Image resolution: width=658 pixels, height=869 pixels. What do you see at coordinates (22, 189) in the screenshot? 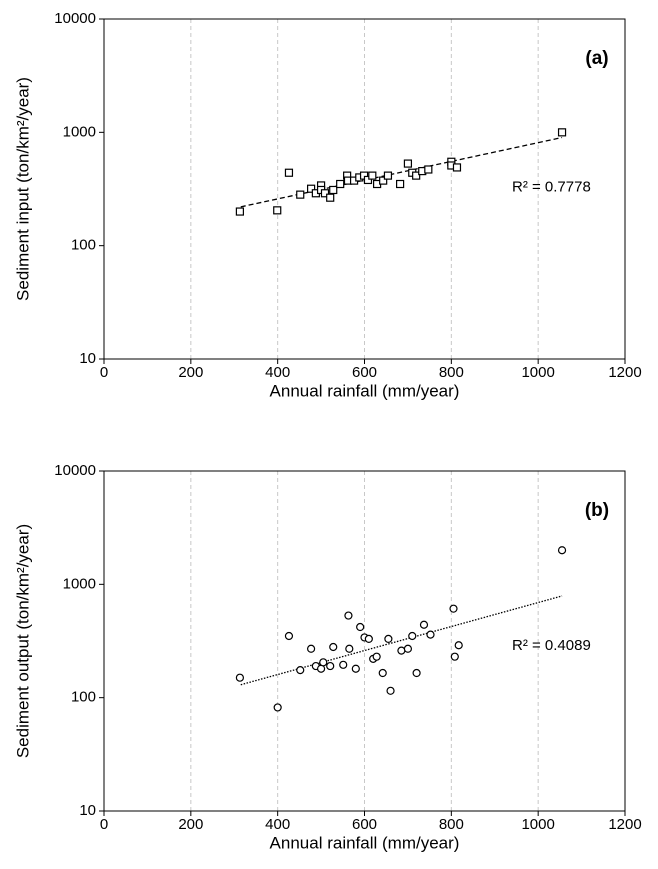
I see `y-axis-label: Sediment input (ton/km²/year)` at bounding box center [22, 189].